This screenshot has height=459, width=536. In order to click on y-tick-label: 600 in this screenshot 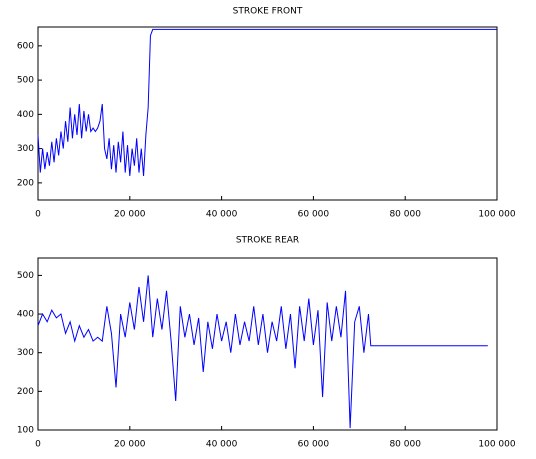, I will do `click(25, 46)`.